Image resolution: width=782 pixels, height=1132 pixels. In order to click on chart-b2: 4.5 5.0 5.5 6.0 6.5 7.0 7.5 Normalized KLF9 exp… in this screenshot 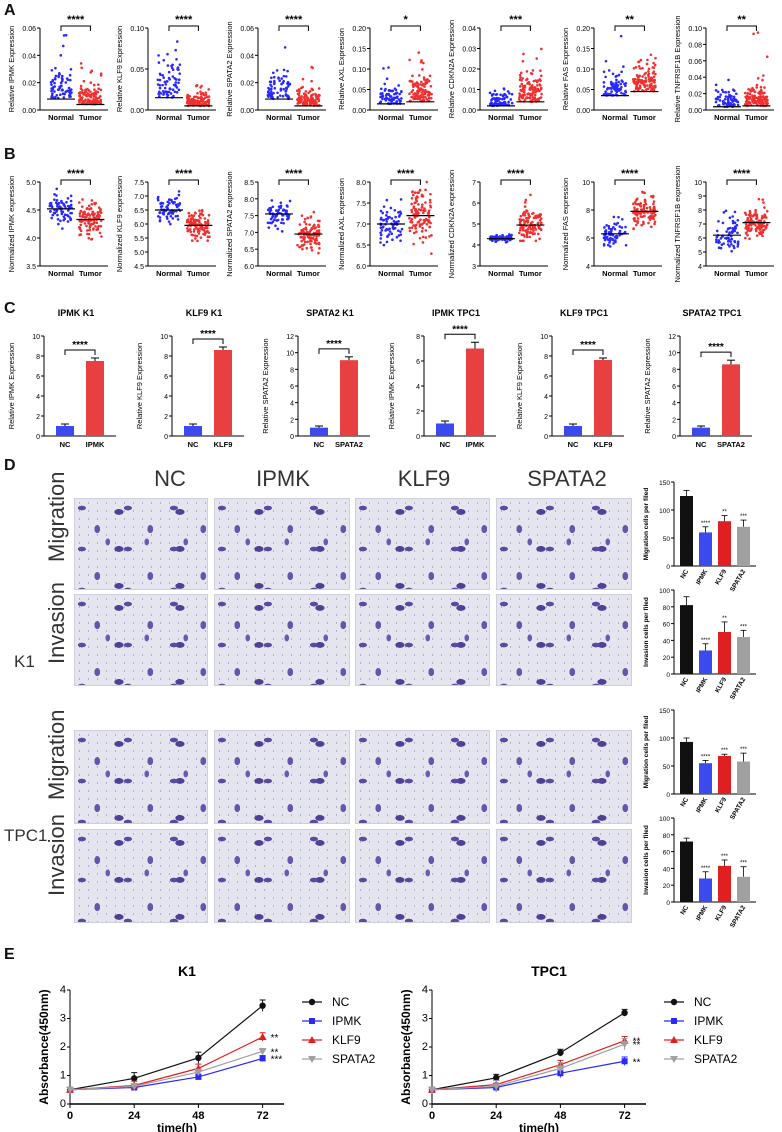, I will do `click(165, 223)`.